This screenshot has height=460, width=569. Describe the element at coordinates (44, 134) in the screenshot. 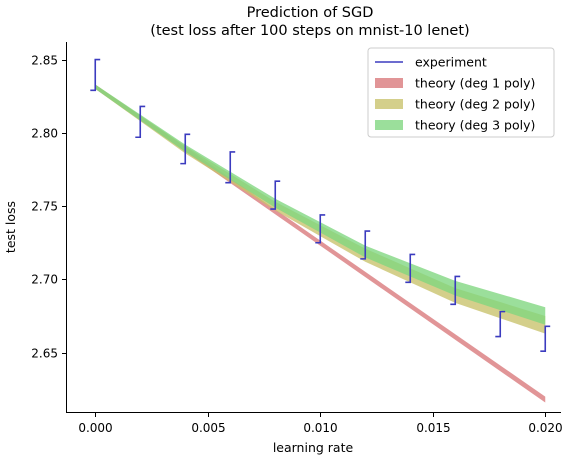

I see `y-tick-label: 2.80` at that location.